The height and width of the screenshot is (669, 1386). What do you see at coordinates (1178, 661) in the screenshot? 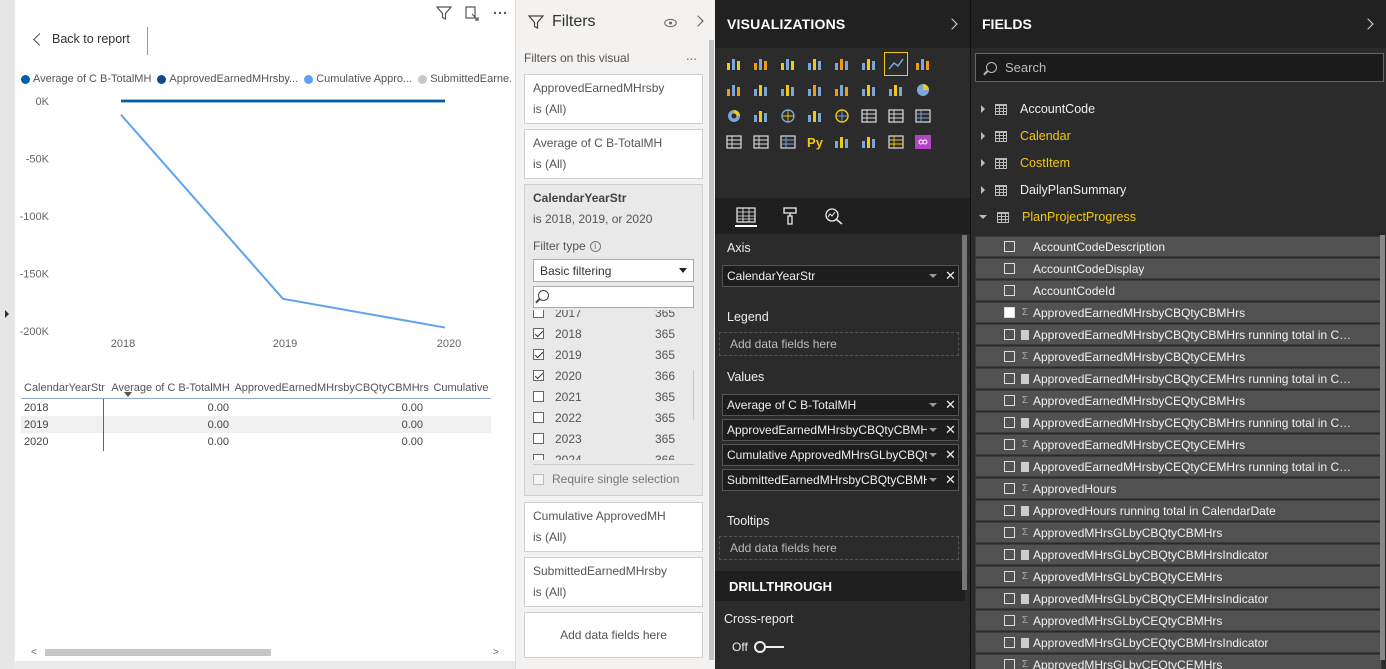
I see `field-item: Σ ApprovedMHrsGLbyCEQtyCEMHrs` at bounding box center [1178, 661].